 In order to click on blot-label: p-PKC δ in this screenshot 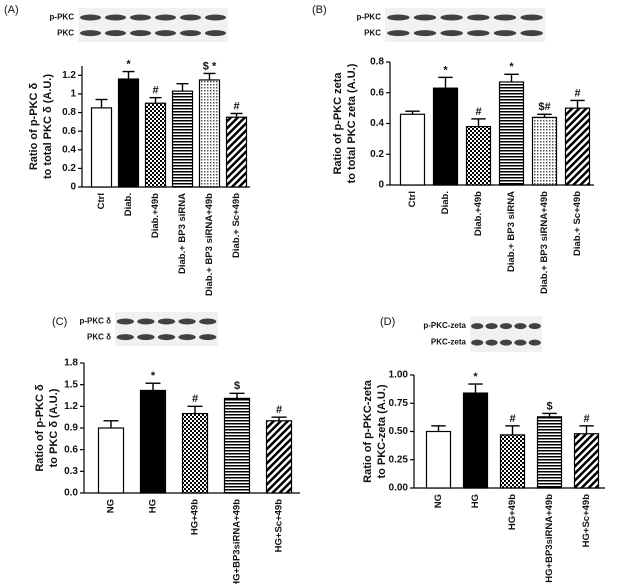, I will do `click(95, 321)`.